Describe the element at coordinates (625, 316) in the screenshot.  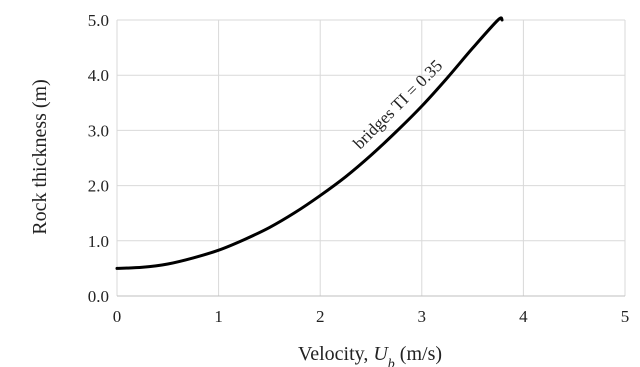
I see `x-tick-label: 5` at that location.